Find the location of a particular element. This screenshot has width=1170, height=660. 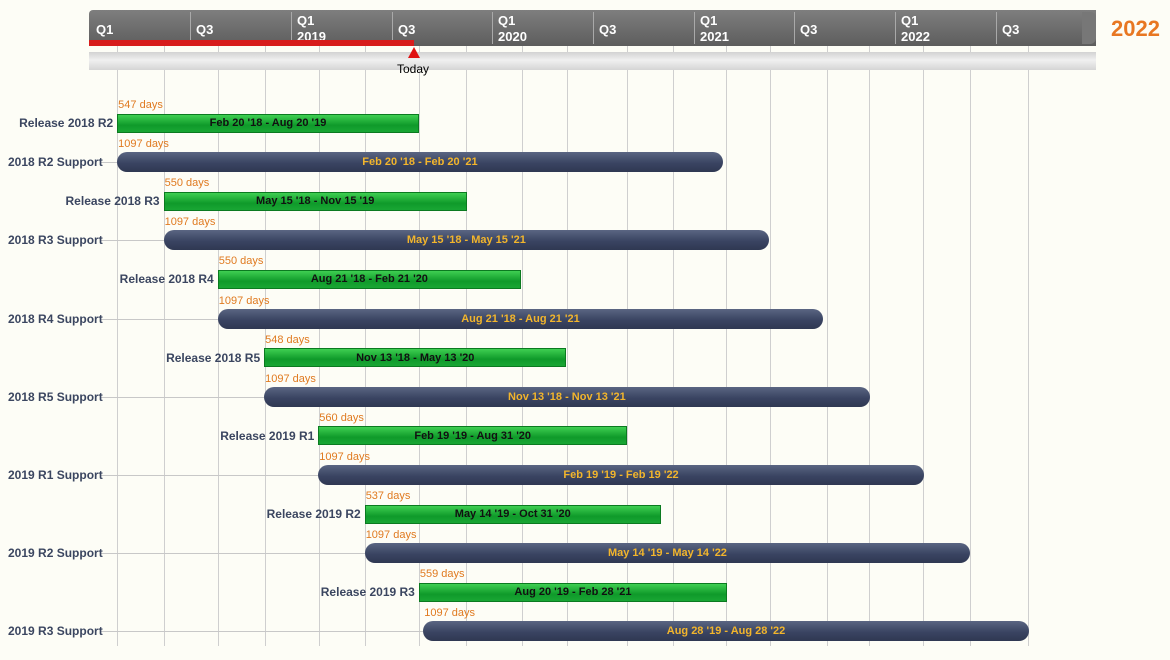

bar-date-range: May 15 '18 - Nov 15 '19 is located at coordinates (315, 201).